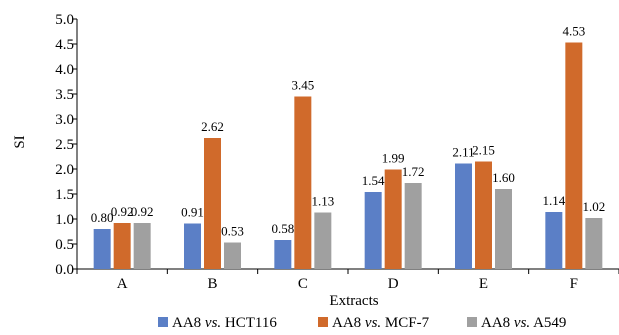 The height and width of the screenshot is (335, 619). I want to click on bar-value-label: 0.58, so click(282, 228).